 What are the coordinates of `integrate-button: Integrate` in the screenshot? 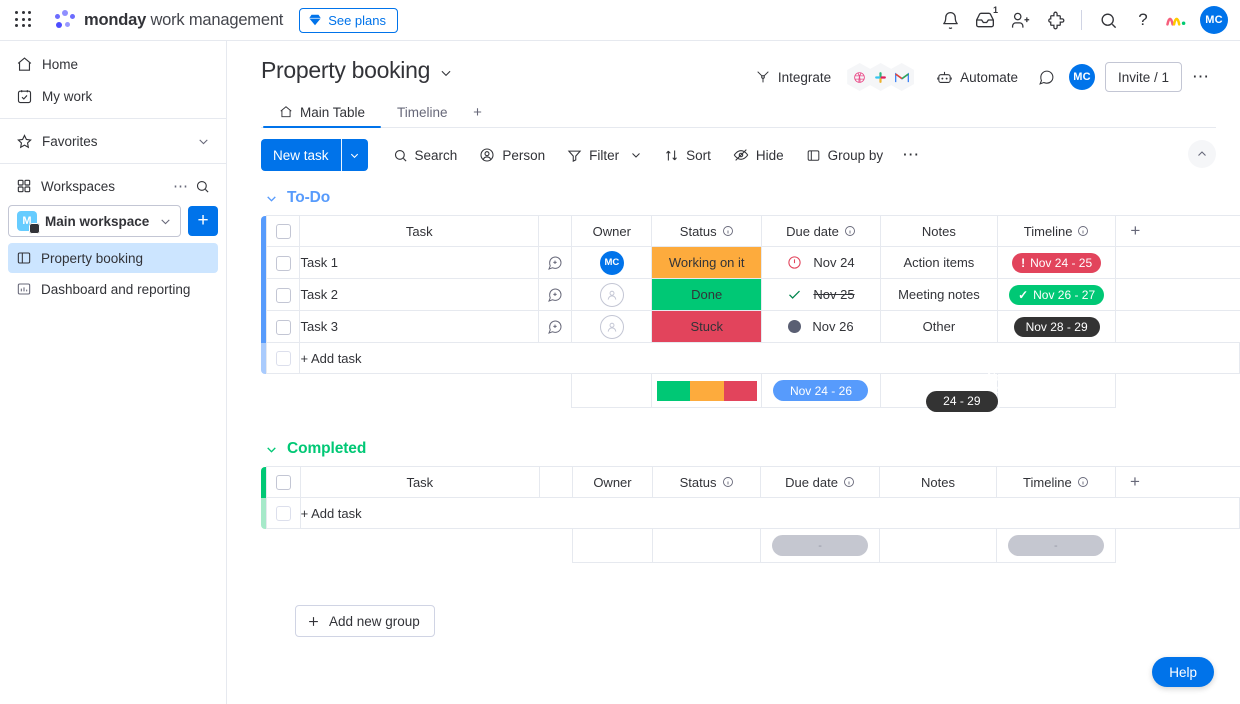 It's located at (793, 77).